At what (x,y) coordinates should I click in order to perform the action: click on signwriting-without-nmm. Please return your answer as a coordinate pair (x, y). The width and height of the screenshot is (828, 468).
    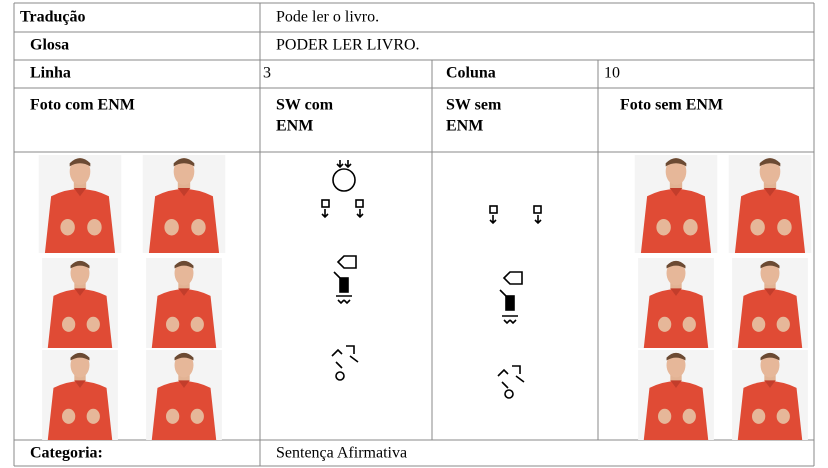
    Looking at the image, I should click on (515, 302).